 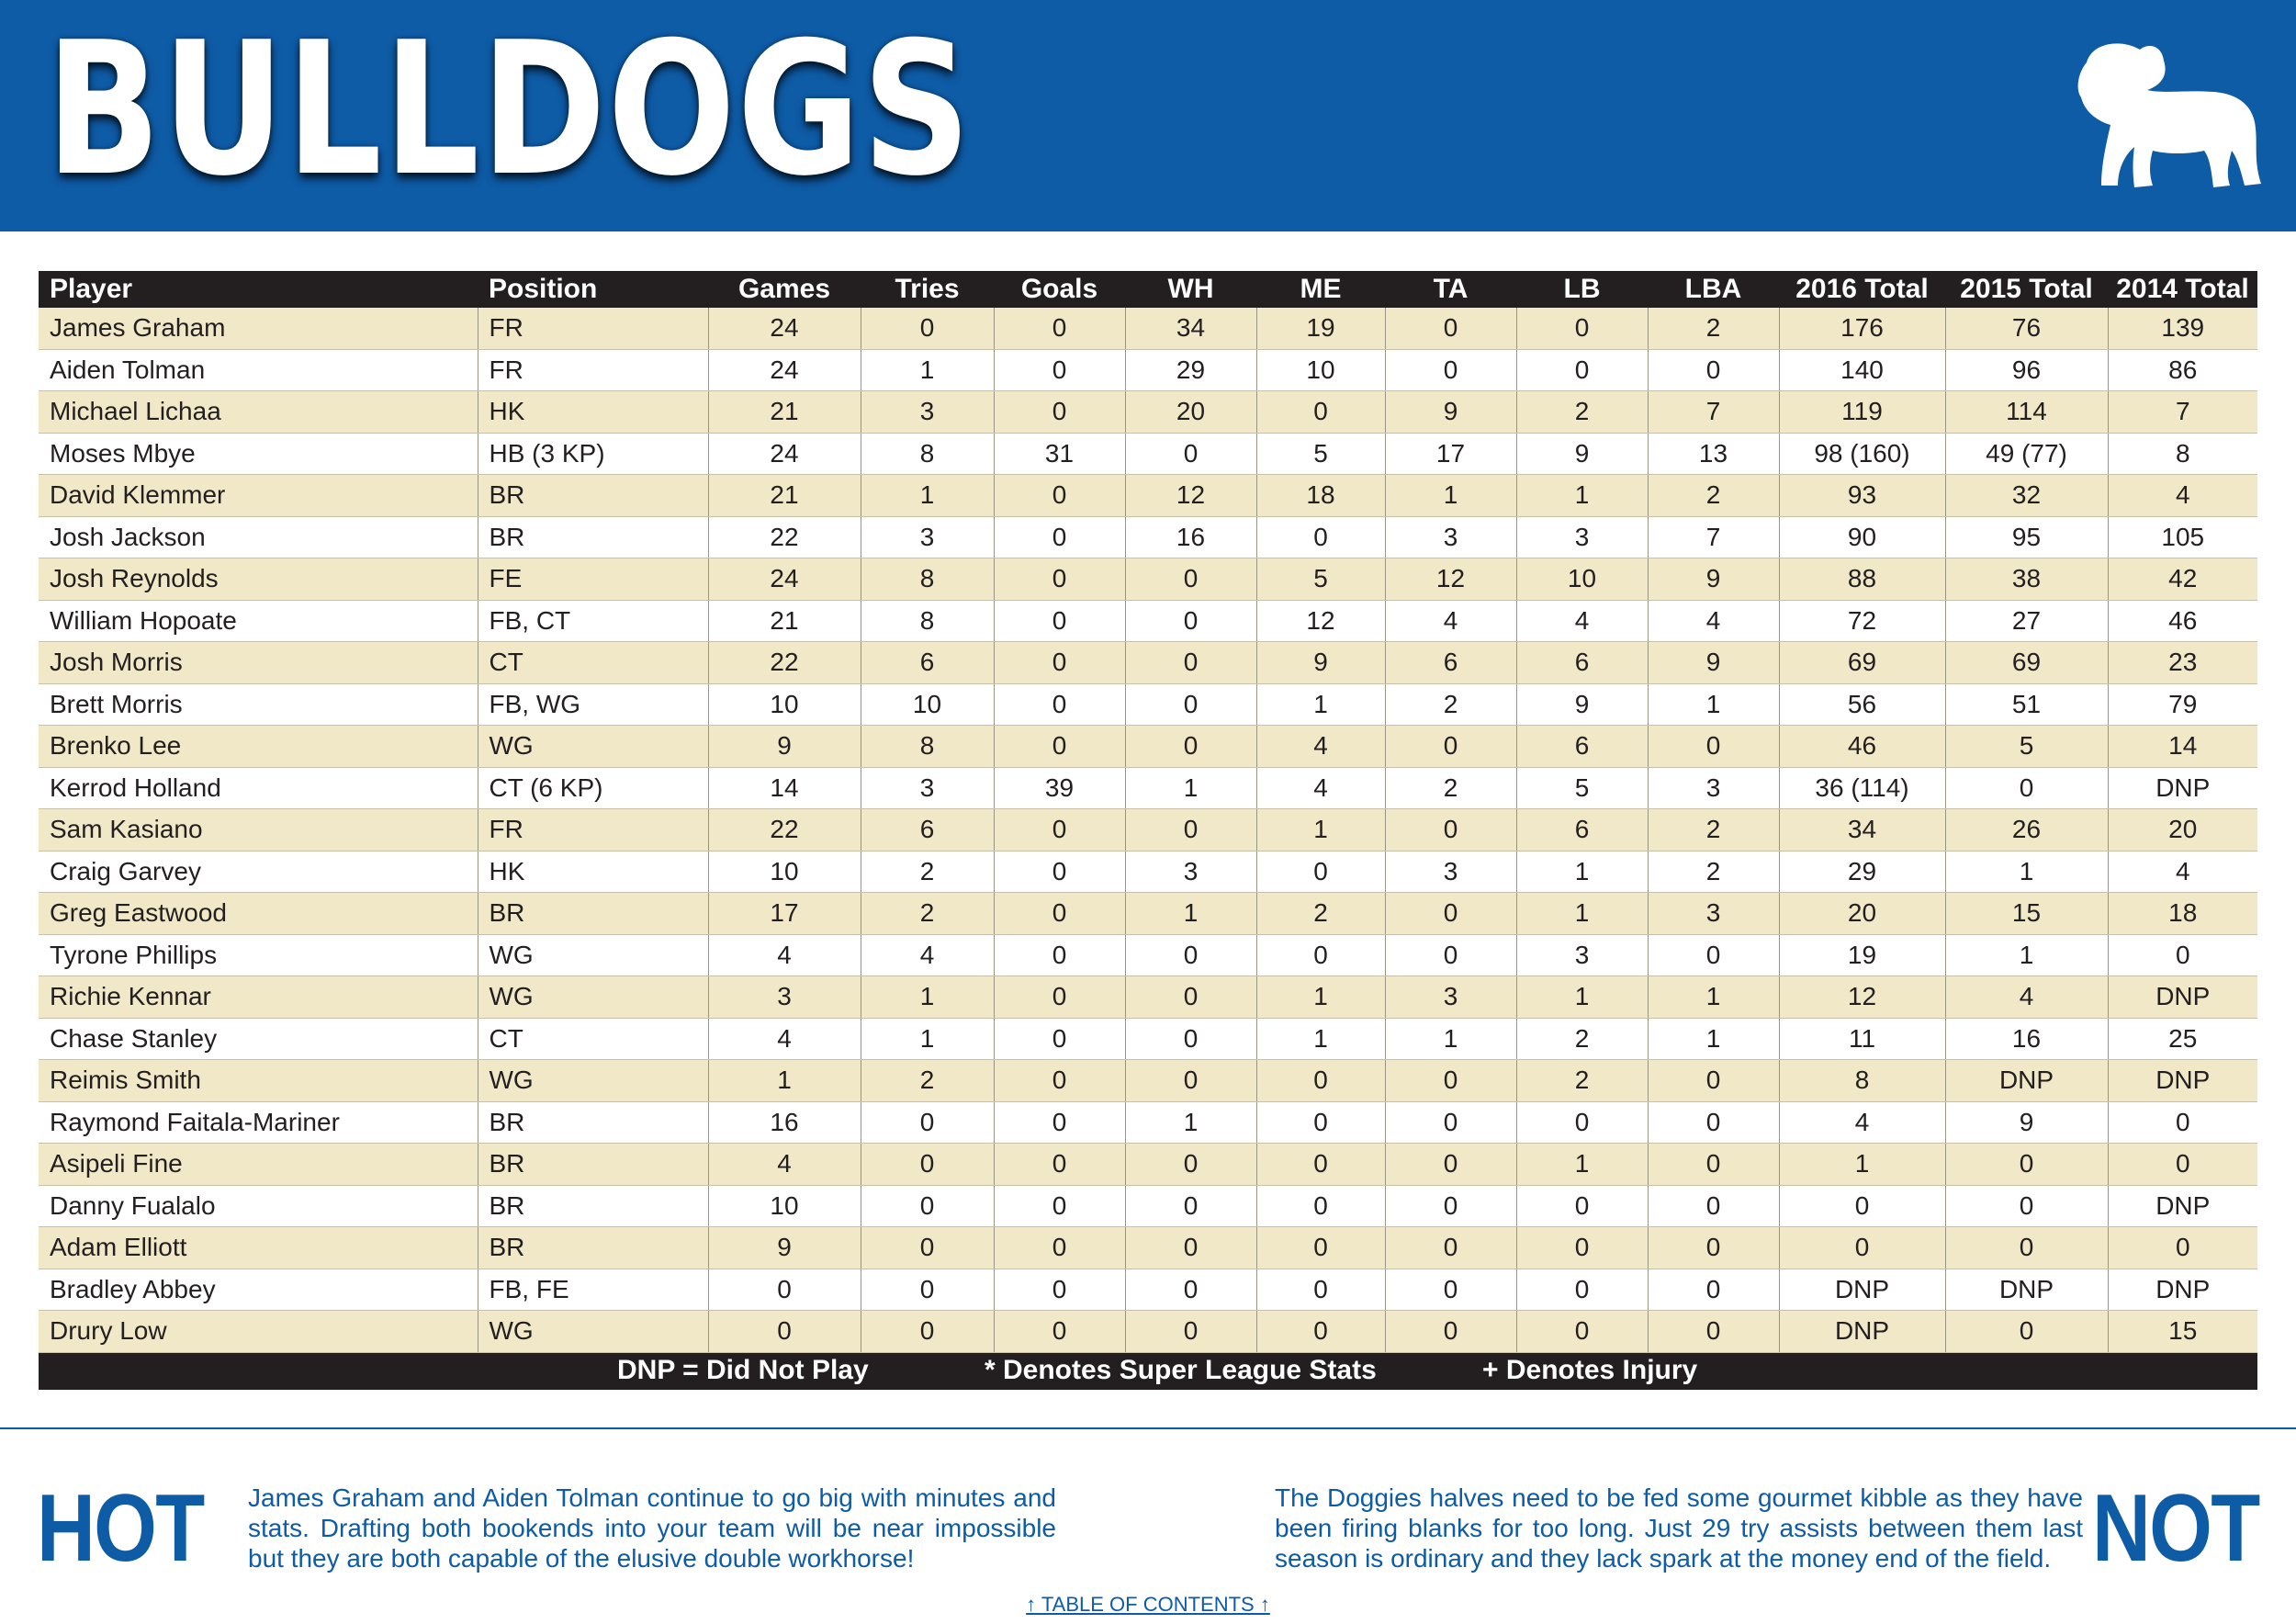 What do you see at coordinates (1861, 788) in the screenshot?
I see `table-cell: 36 (114)` at bounding box center [1861, 788].